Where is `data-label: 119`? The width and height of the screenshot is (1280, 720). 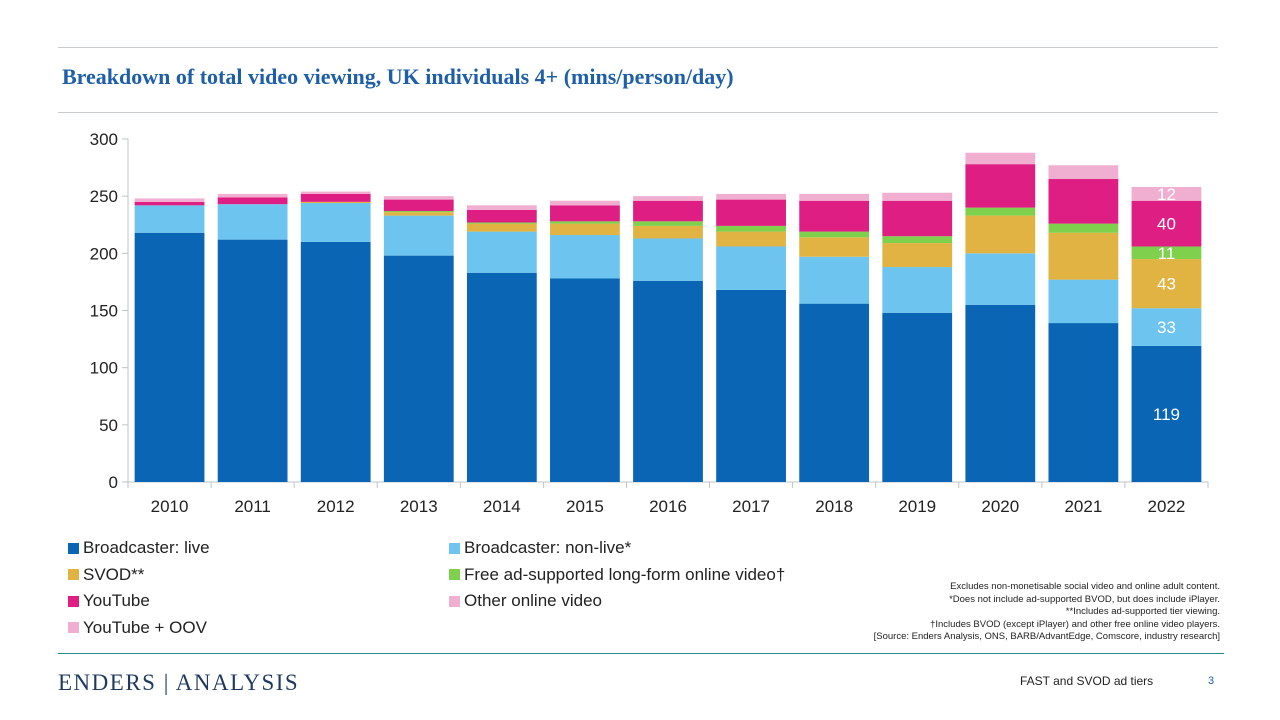 data-label: 119 is located at coordinates (1166, 414).